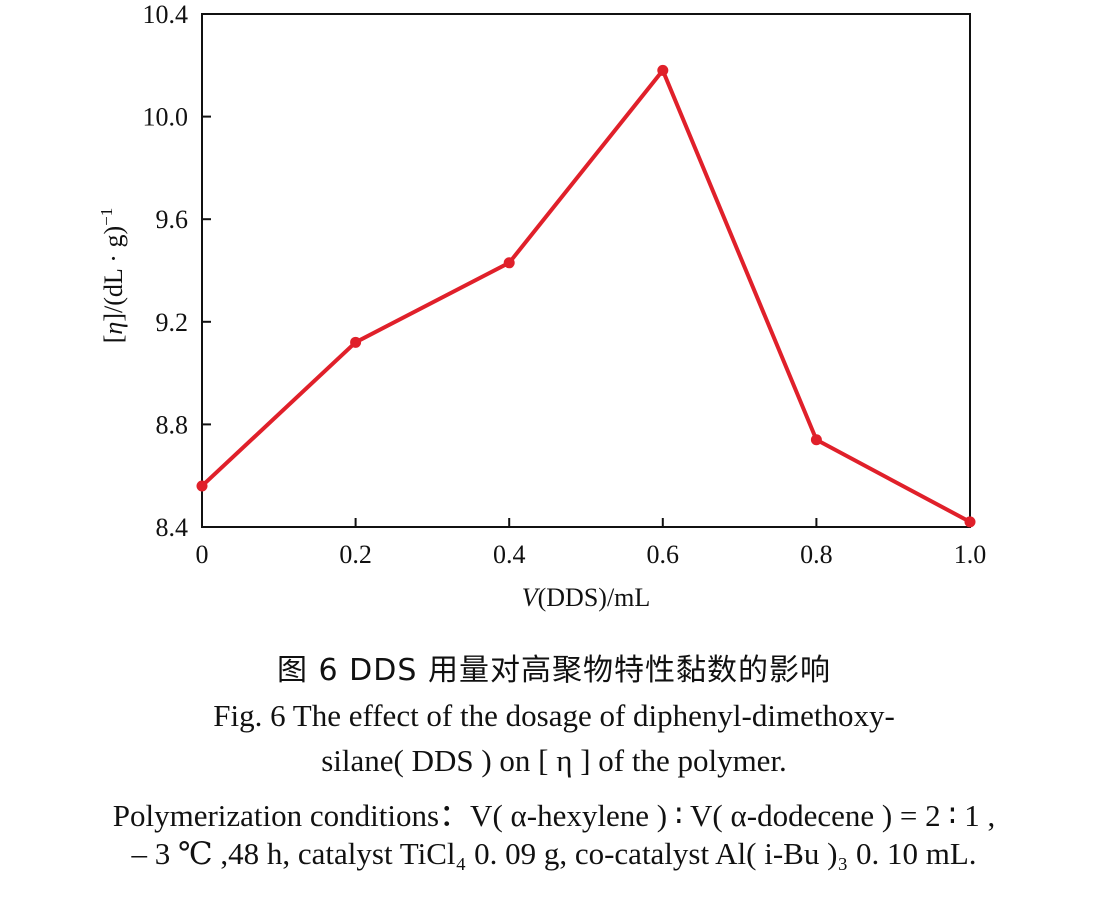  What do you see at coordinates (970, 554) in the screenshot?
I see `x-tick-label: 1.0` at bounding box center [970, 554].